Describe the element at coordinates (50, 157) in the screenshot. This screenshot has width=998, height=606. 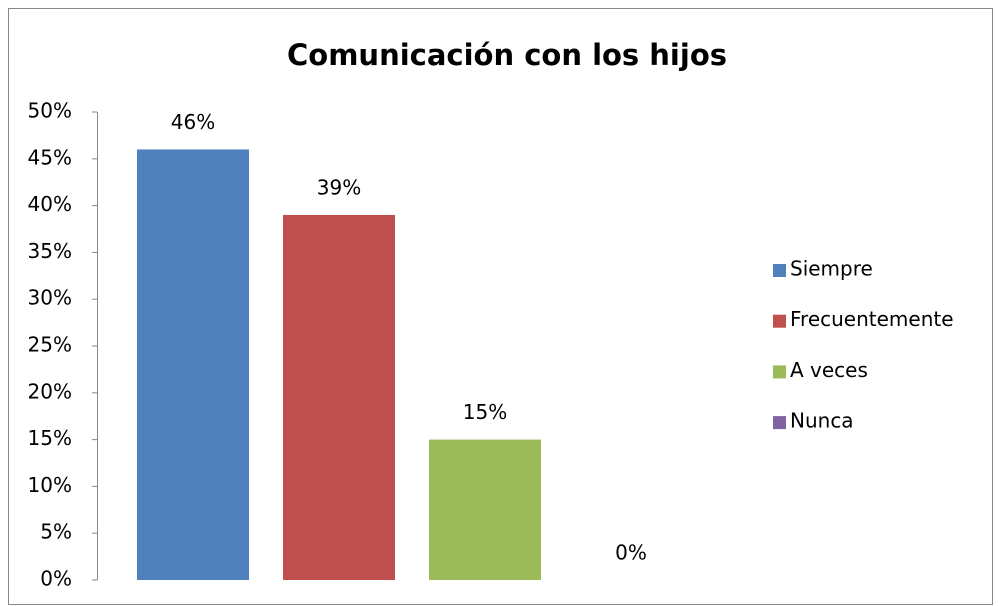
I see `y-tick-label: 45%` at that location.